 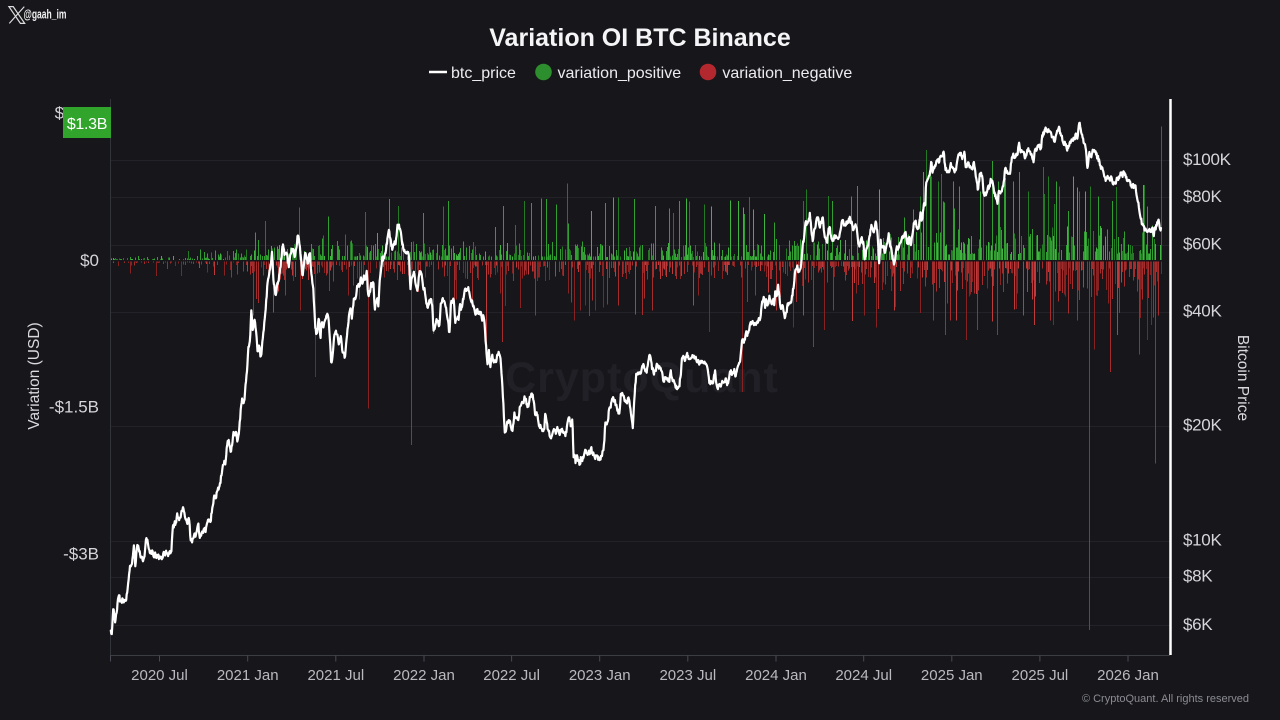 What do you see at coordinates (1202, 311) in the screenshot?
I see `svg-text: $40K` at bounding box center [1202, 311].